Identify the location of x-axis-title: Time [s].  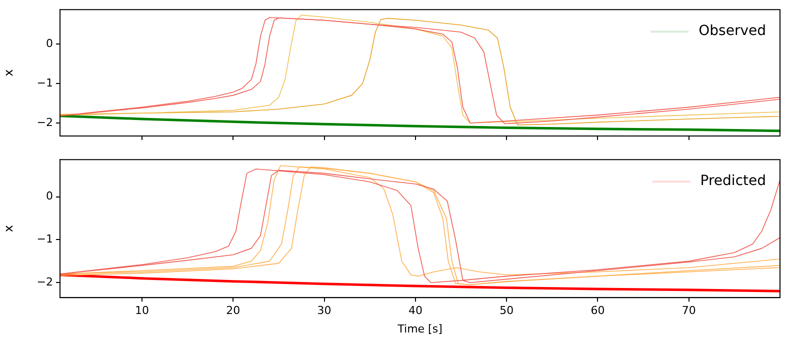
(419, 329).